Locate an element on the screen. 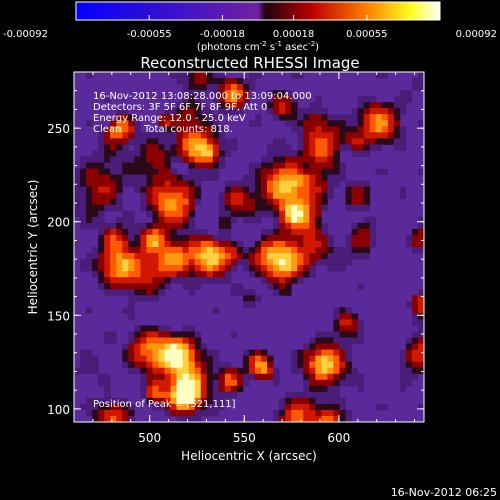 The height and width of the screenshot is (500, 500). y-tick-label: 150 is located at coordinates (58, 316).